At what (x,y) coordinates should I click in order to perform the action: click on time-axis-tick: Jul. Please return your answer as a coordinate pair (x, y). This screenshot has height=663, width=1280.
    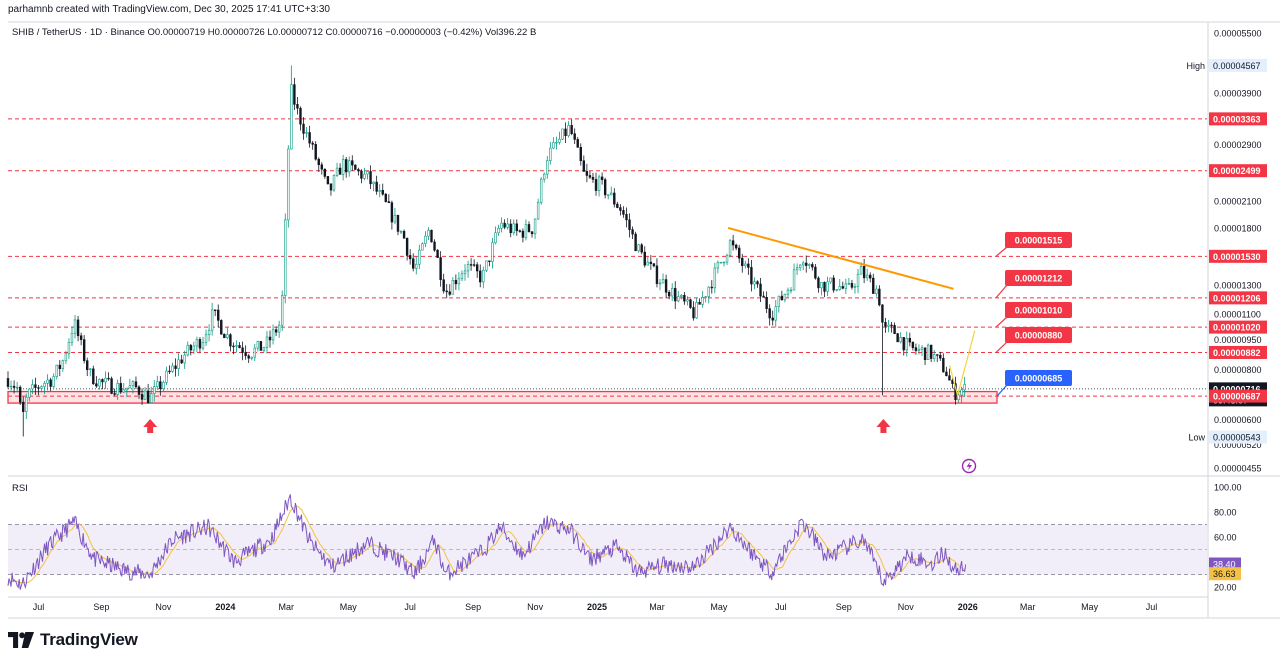
    Looking at the image, I should click on (410, 607).